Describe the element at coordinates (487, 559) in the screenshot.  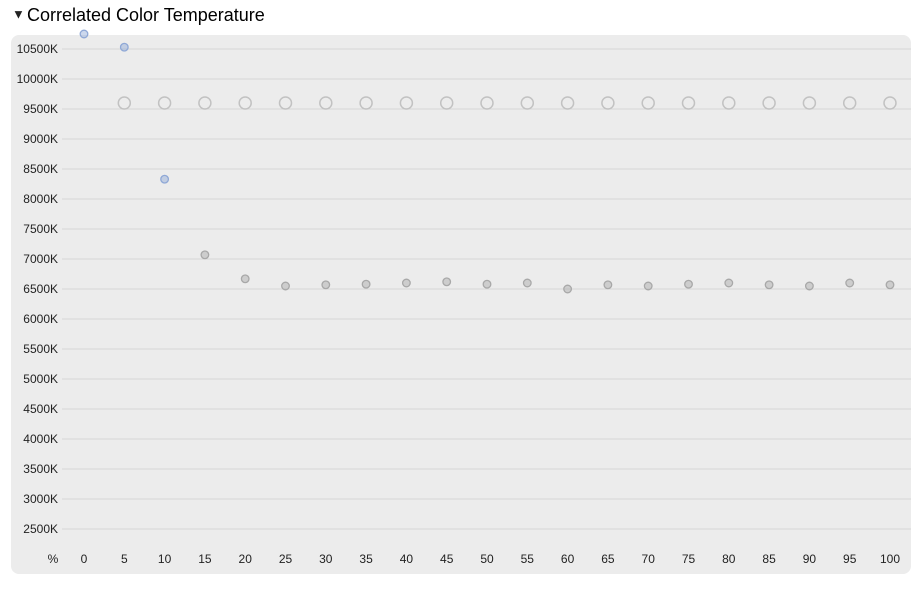
I see `x-tick-label: 50` at that location.